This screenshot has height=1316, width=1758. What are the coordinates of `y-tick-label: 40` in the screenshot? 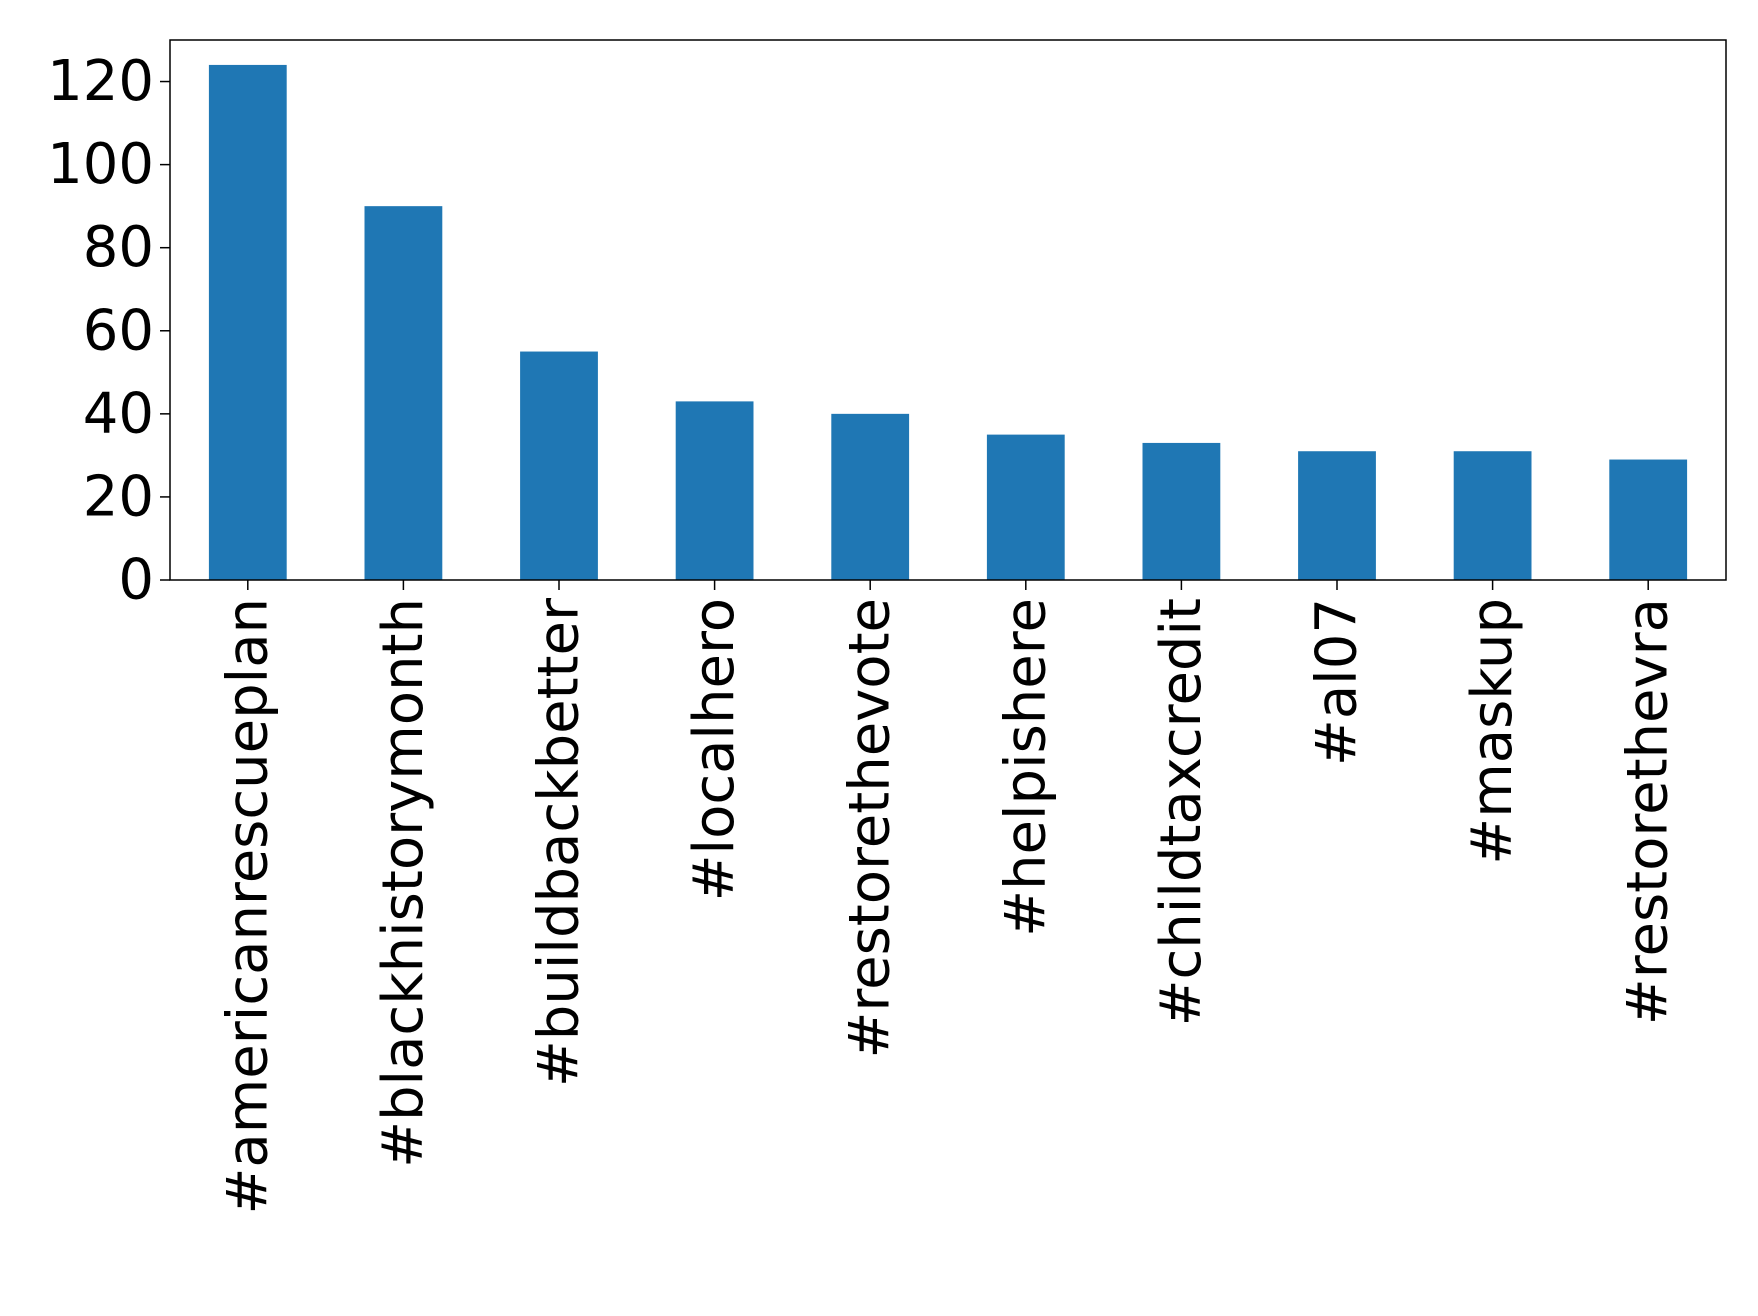 It's located at (118, 413).